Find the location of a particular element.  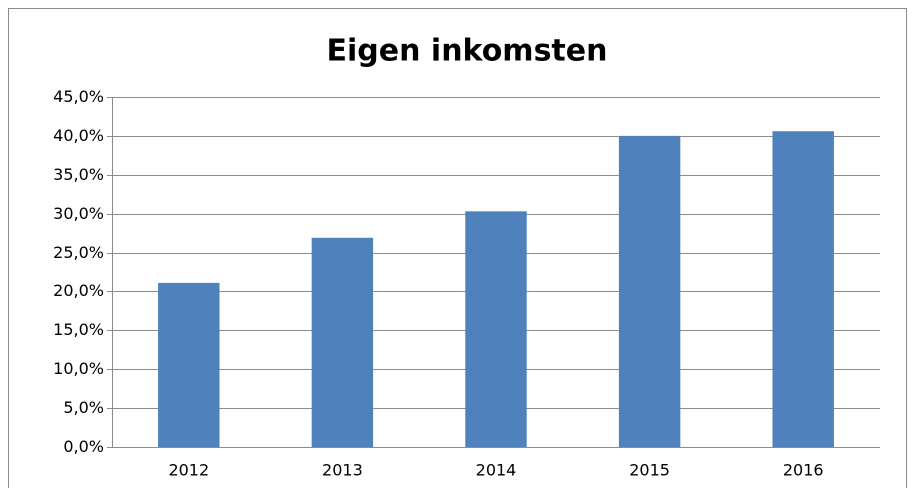

y-tick-label: 0,0% is located at coordinates (83, 446).